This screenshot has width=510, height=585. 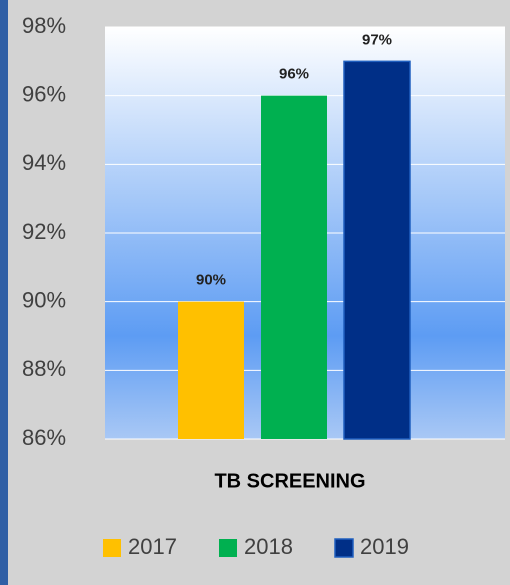 I want to click on y-tick-label: 86%, so click(x=44, y=437).